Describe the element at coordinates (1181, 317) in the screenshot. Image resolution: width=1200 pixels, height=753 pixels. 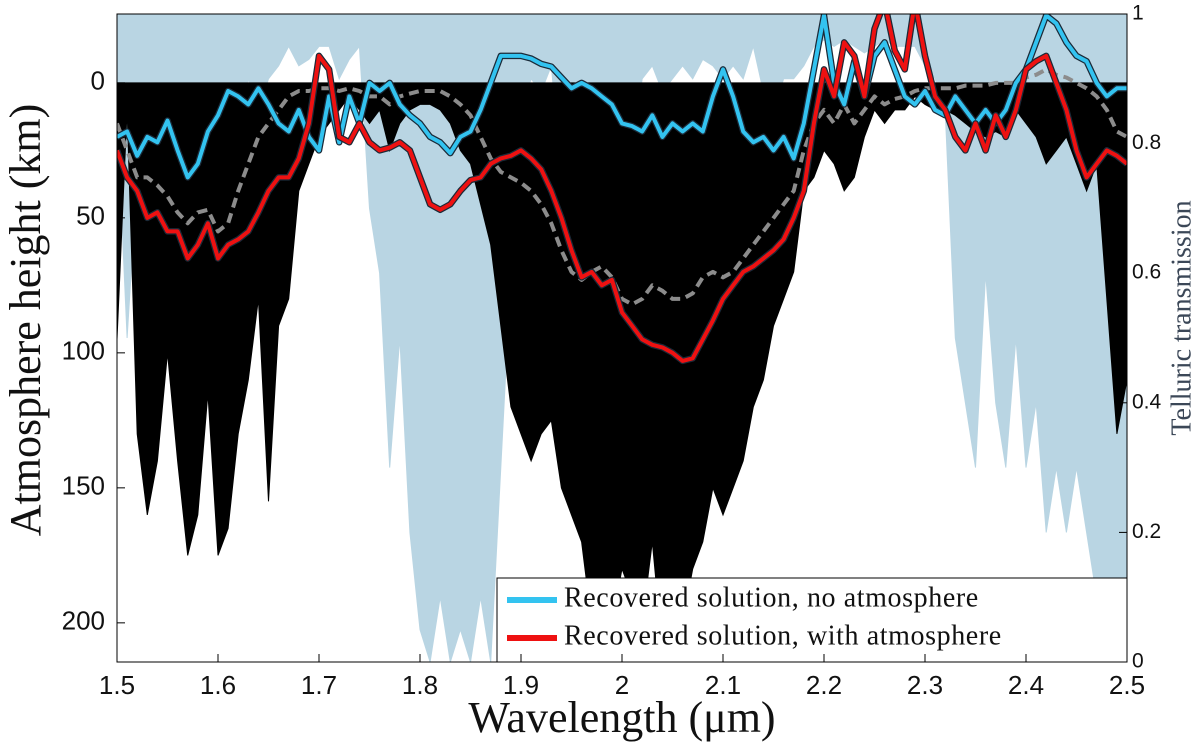
I see `y2-axis-label: Telluric transmission` at that location.